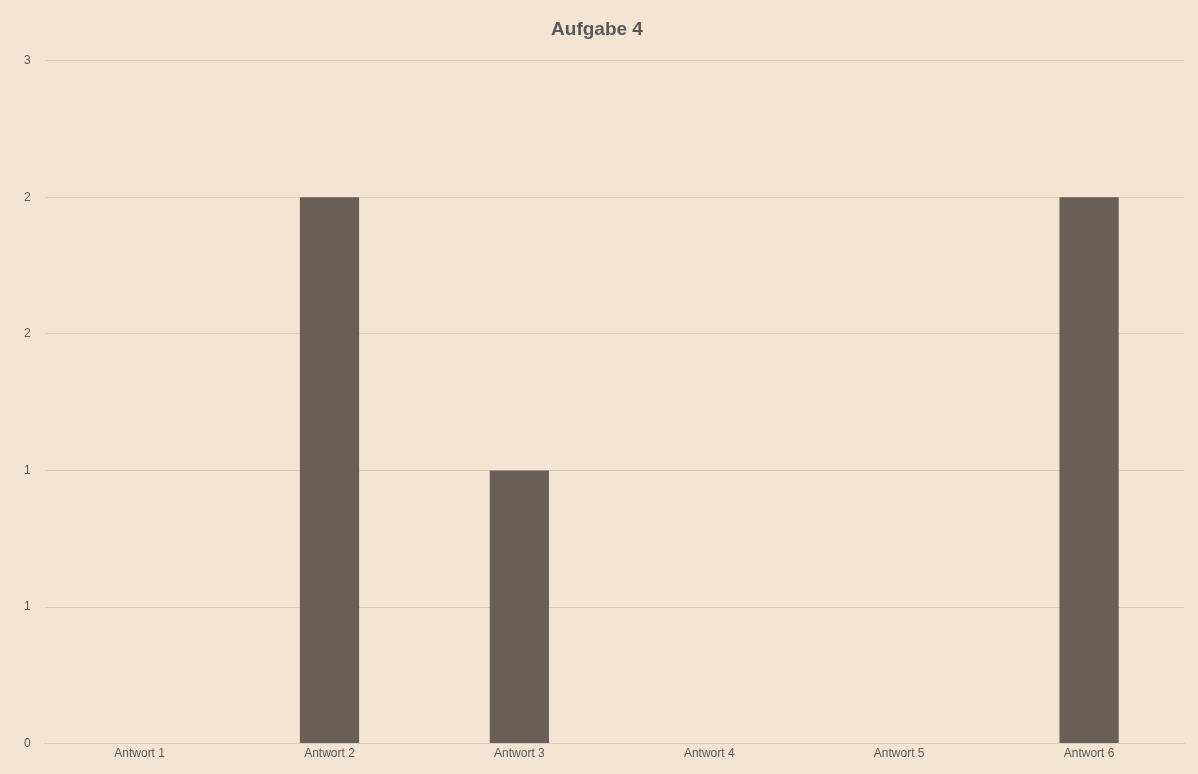 This screenshot has width=1198, height=774. I want to click on x-tick-label: Antwort 2, so click(330, 753).